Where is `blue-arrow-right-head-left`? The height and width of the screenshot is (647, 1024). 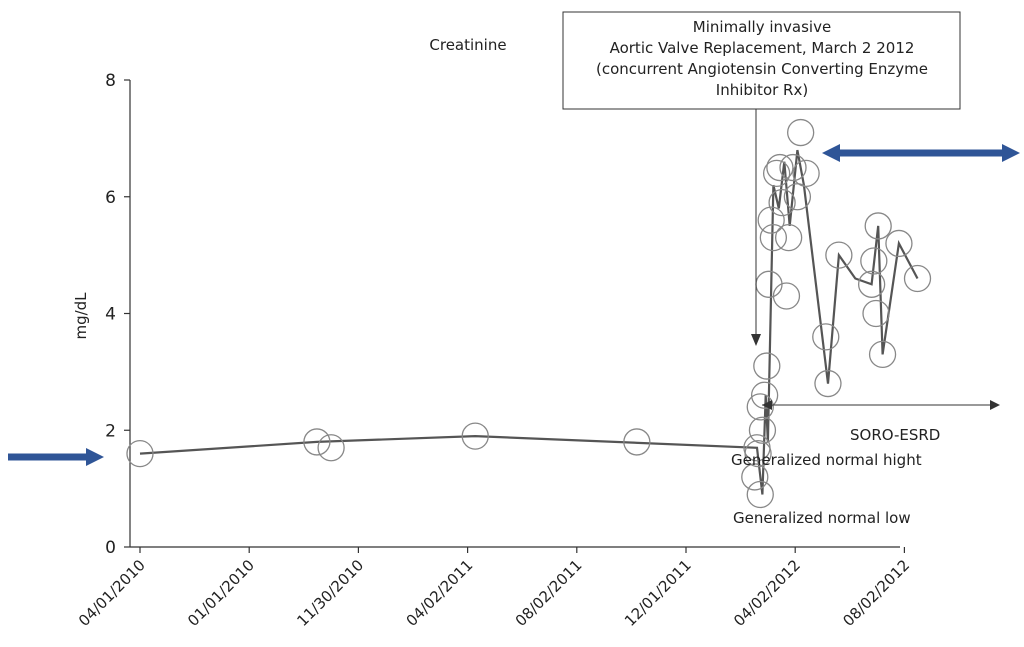
blue-arrow-right-head-left is located at coordinates (831, 153).